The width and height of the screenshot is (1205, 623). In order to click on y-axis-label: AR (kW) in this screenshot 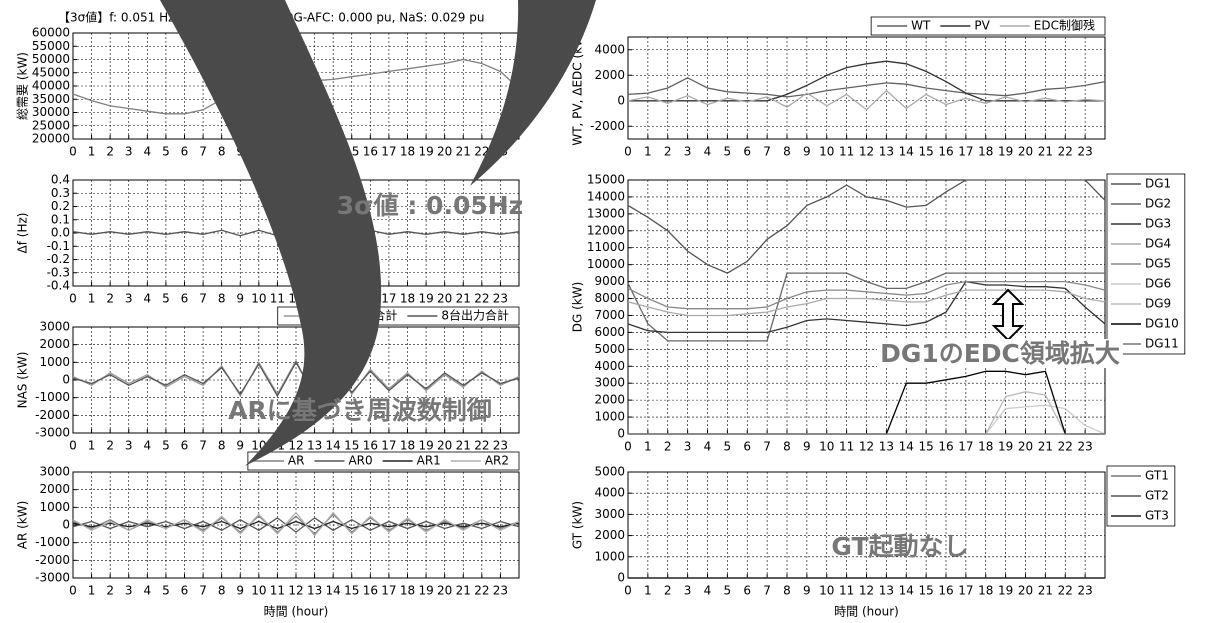, I will do `click(23, 525)`.